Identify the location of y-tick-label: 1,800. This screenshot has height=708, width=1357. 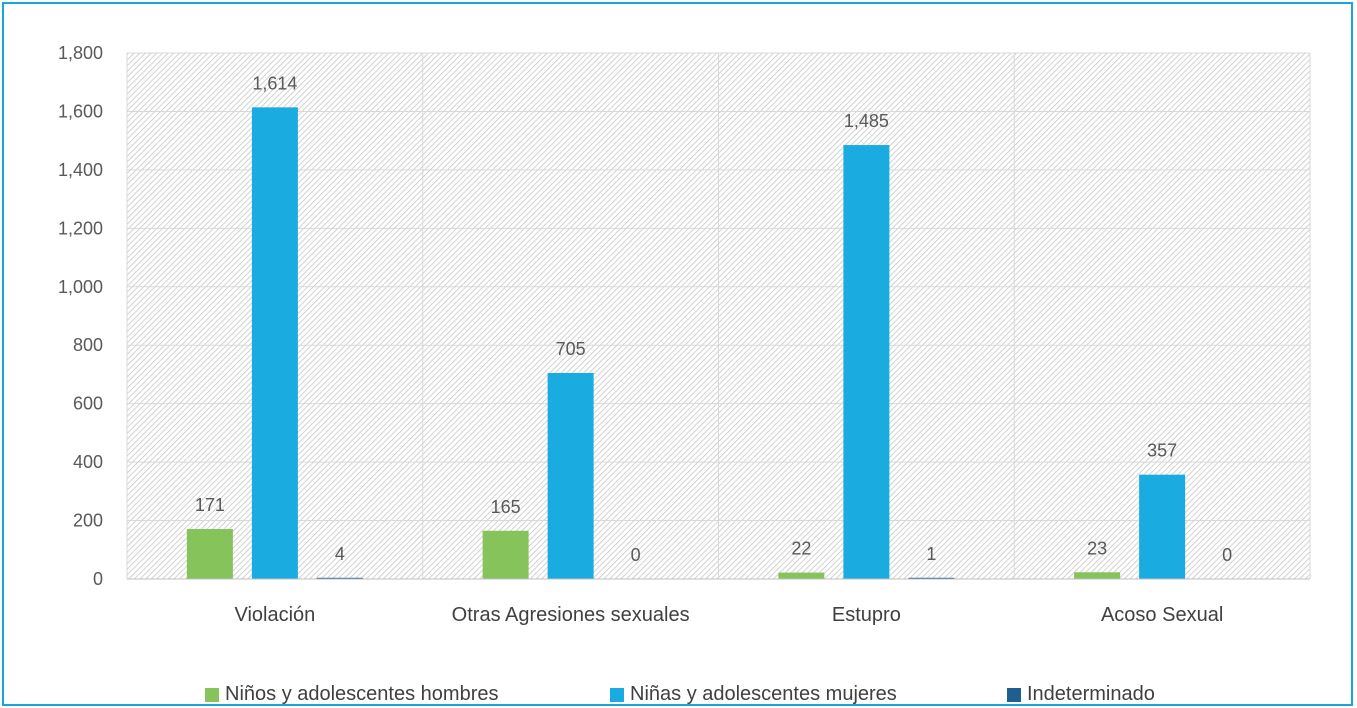
(80, 53).